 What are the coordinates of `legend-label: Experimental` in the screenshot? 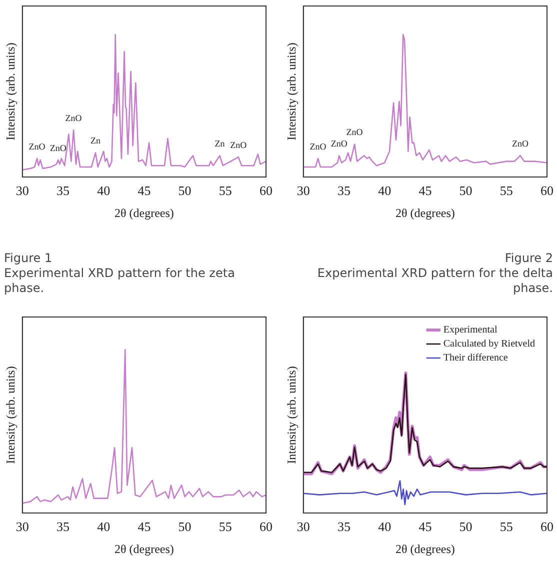 It's located at (470, 330).